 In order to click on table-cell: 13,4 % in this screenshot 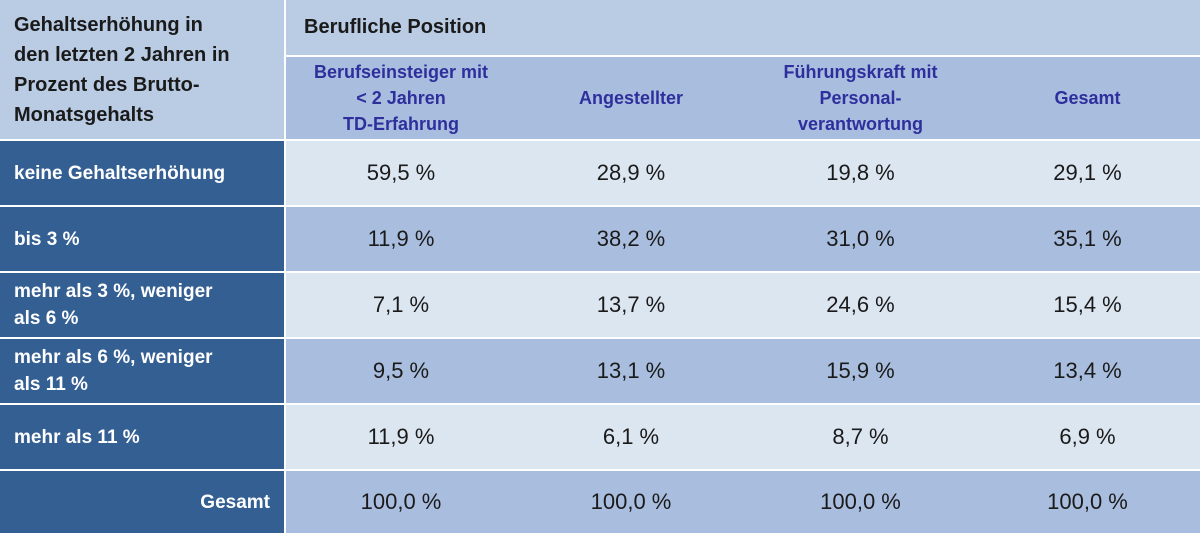, I will do `click(1087, 372)`.